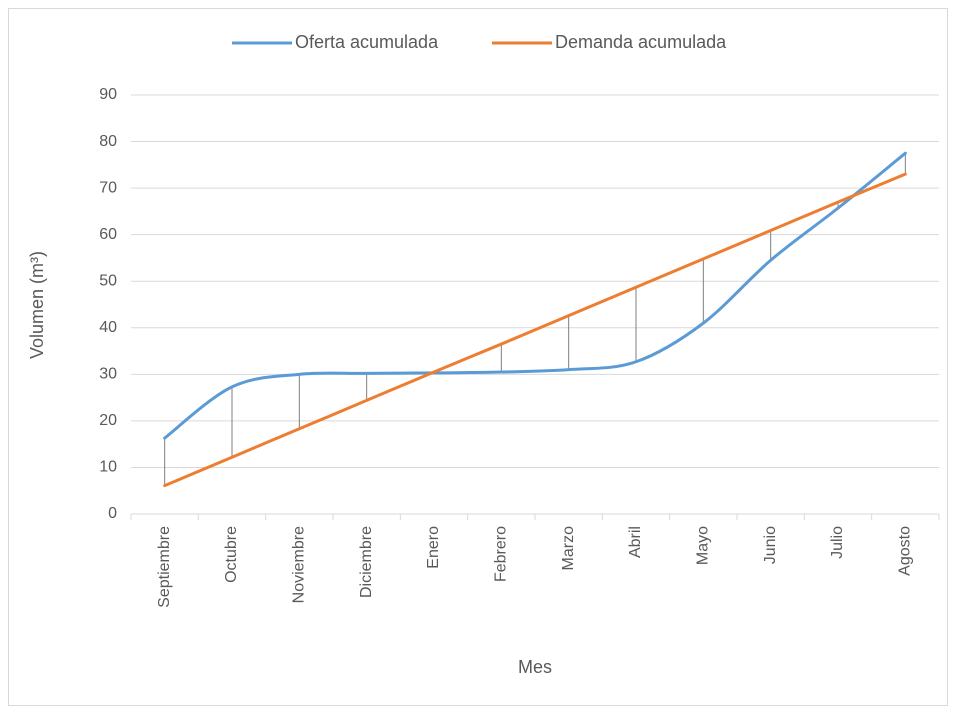 The height and width of the screenshot is (715, 956). Describe the element at coordinates (535, 667) in the screenshot. I see `x-axis-label: Mes` at that location.